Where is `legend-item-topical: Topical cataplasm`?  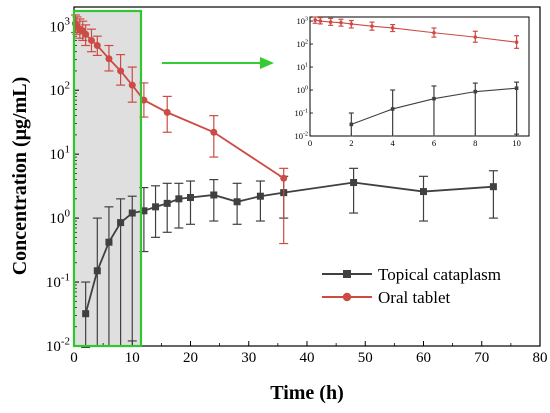
legend-item-topical: Topical cataplasm is located at coordinates (411, 274).